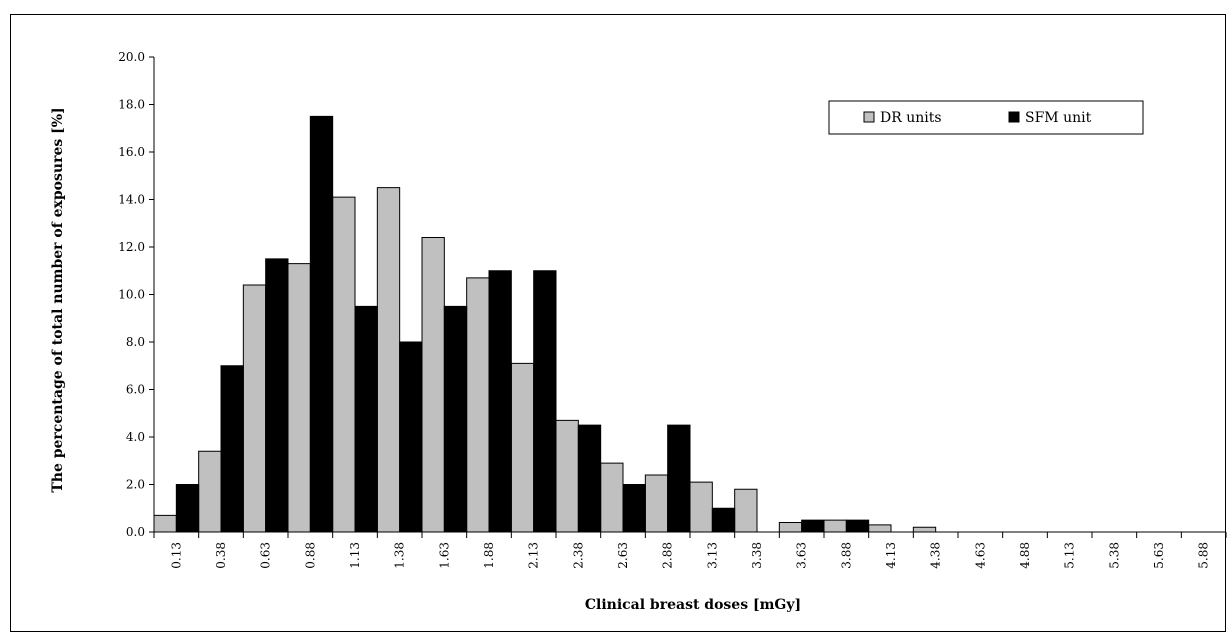 The image size is (1228, 635). Describe the element at coordinates (277, 395) in the screenshot. I see `bar-sfm-0.63` at that location.